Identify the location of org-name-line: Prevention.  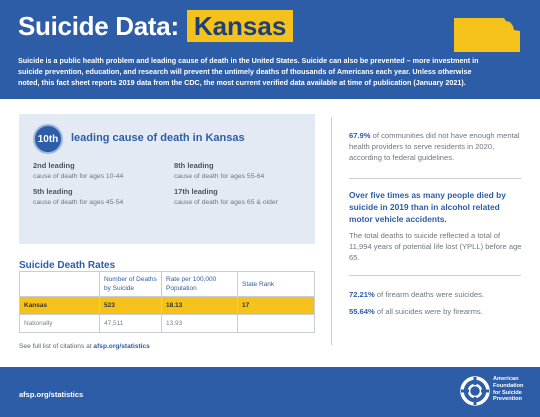
(507, 399).